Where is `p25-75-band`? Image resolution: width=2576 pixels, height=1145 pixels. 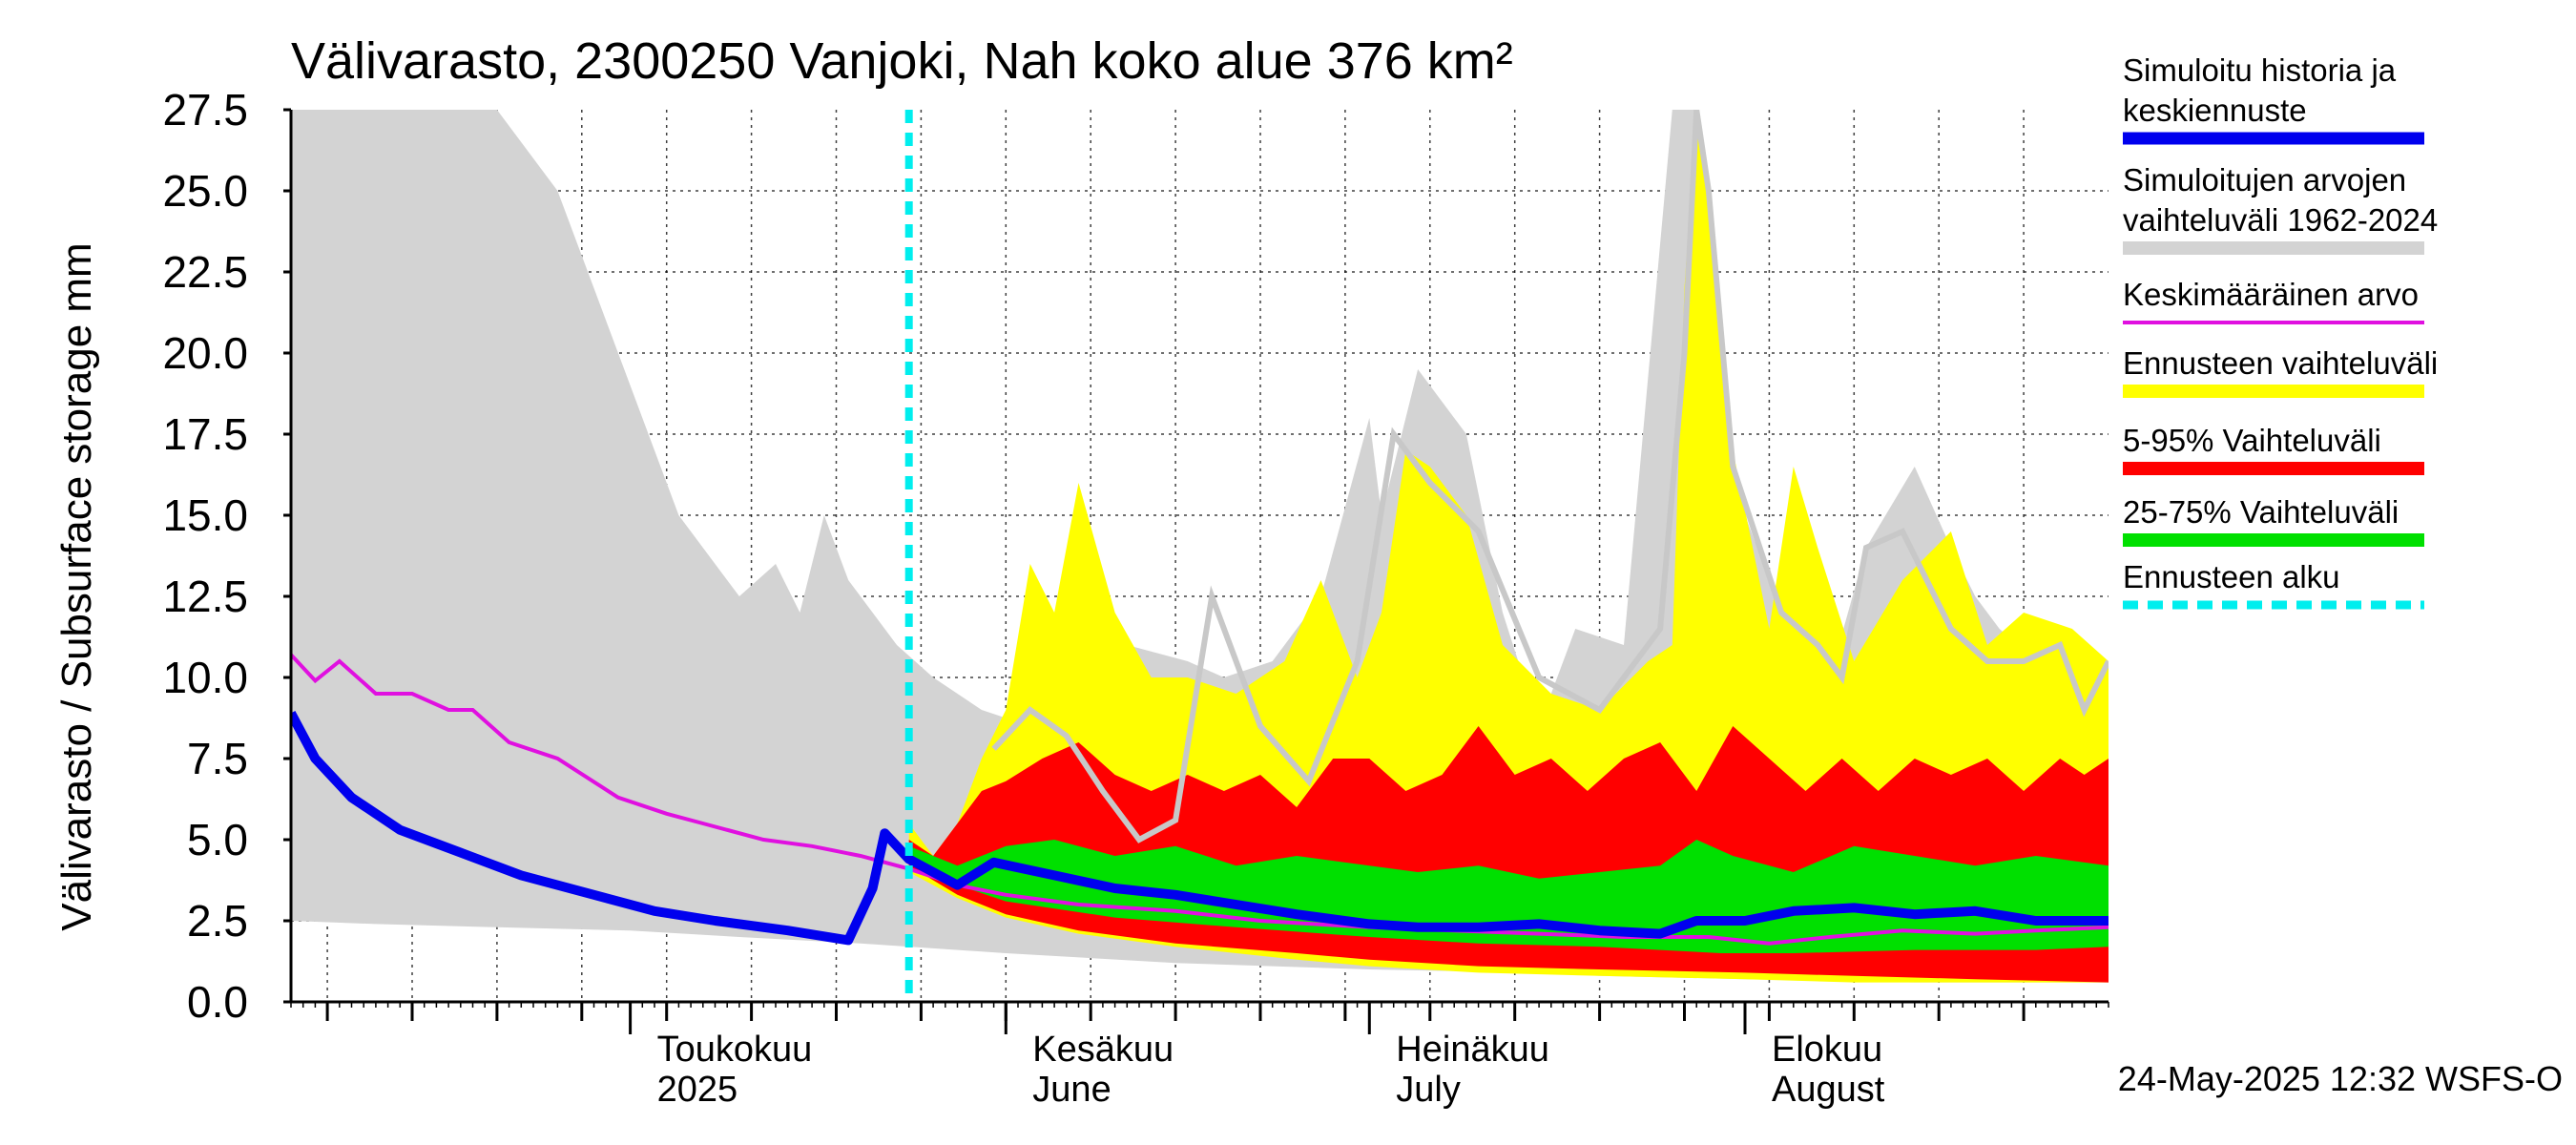
p25-75-band is located at coordinates (1508, 896).